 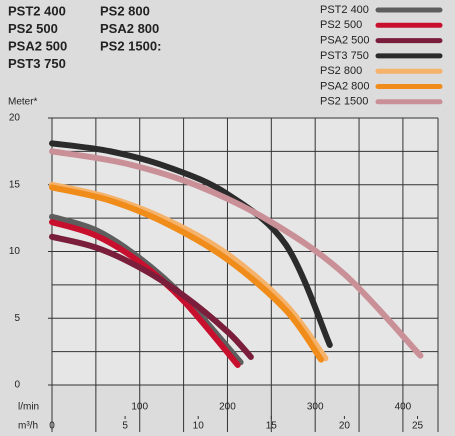 What do you see at coordinates (345, 41) in the screenshot?
I see `legend-label: PSA2 500` at bounding box center [345, 41].